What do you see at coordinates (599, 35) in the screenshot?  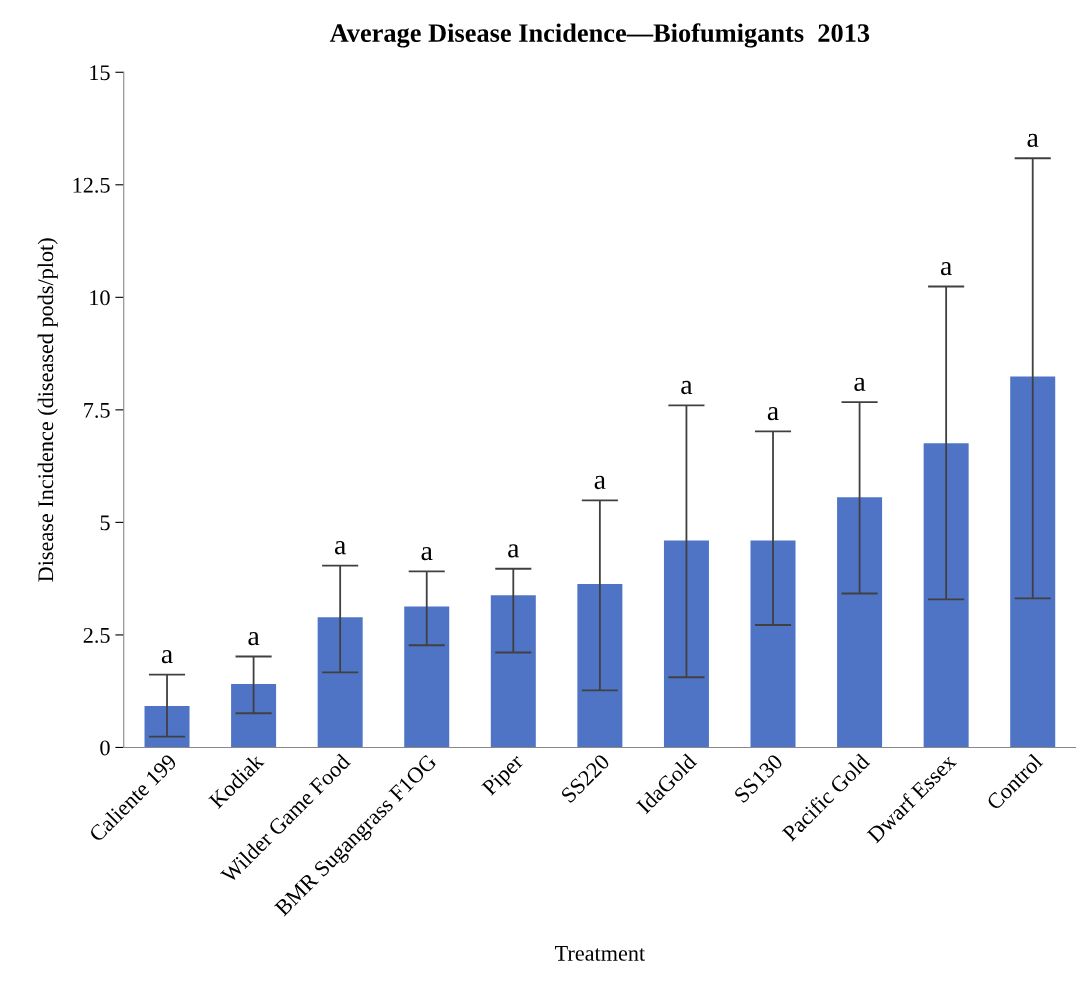 I see `chart-title: Average Disease Incidence—Biofumigants 2013` at bounding box center [599, 35].